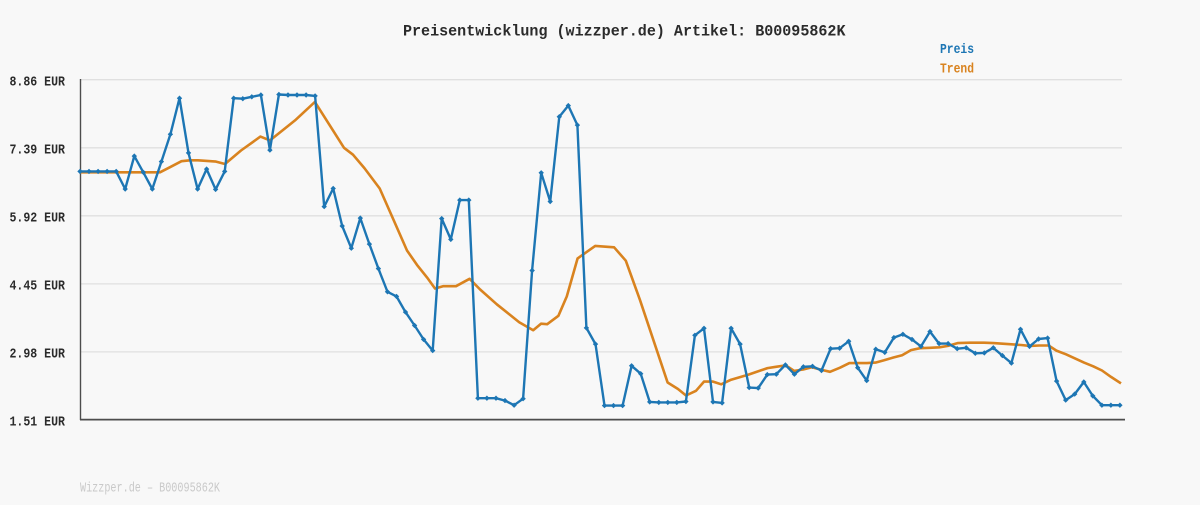 This screenshot has width=1200, height=505. What do you see at coordinates (38, 355) in the screenshot?
I see `svg-text: 2.98 EUR` at bounding box center [38, 355].